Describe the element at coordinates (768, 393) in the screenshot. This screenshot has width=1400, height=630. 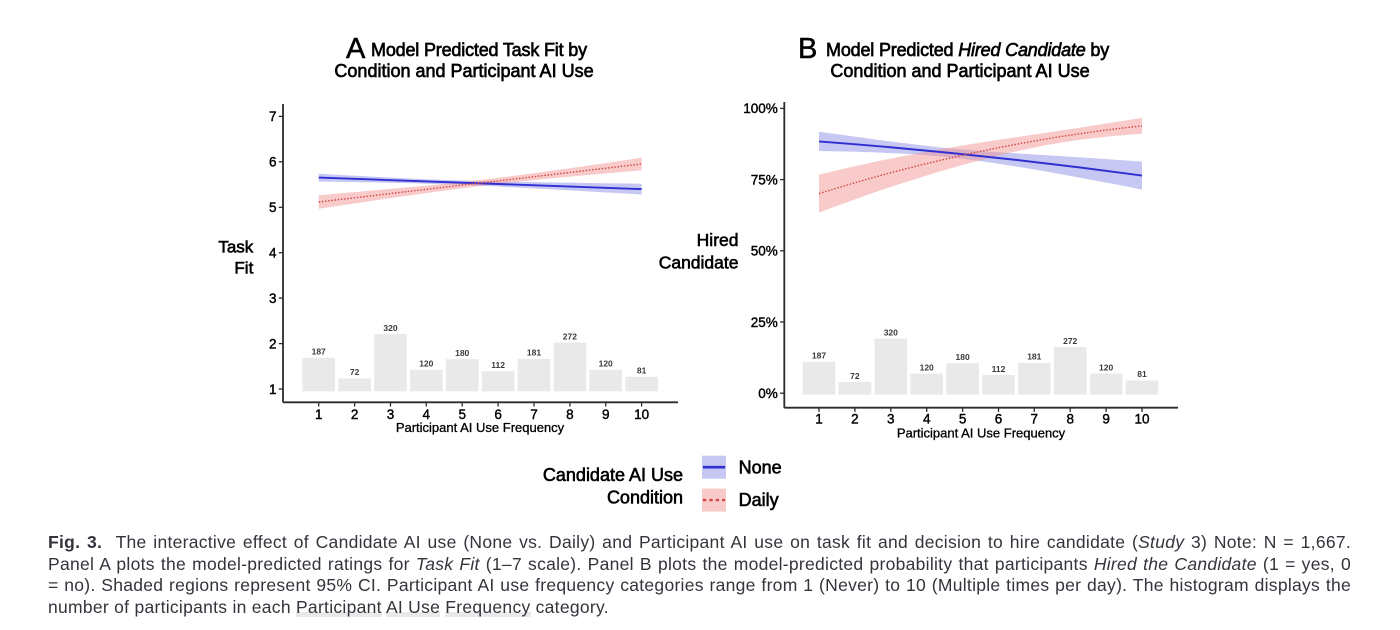
I see `svg-text: 0%` at that location.